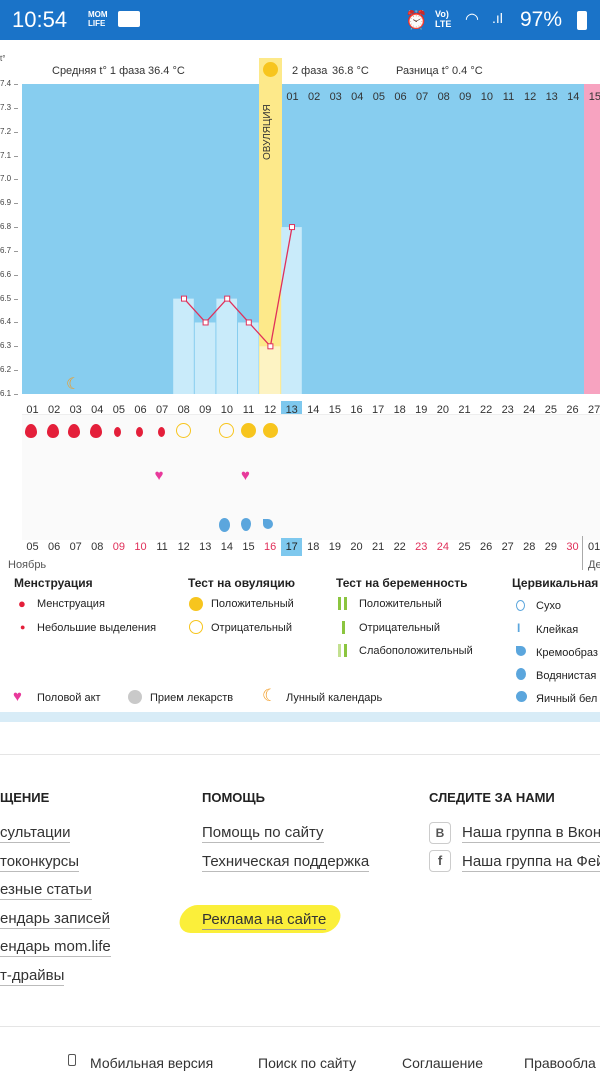  Describe the element at coordinates (248, 547) in the screenshot. I see `calendar-day: 15` at that location.